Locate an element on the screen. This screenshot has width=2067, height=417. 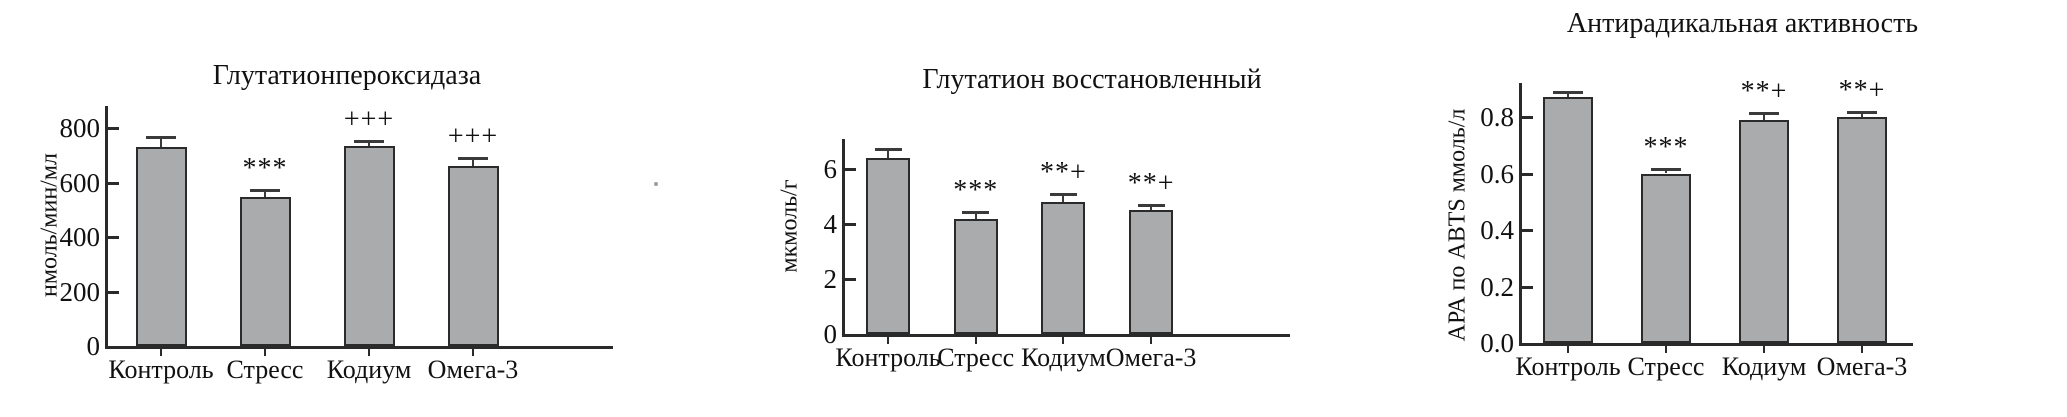
chart-title: Глутатионпероксидаза is located at coordinates (347, 75).